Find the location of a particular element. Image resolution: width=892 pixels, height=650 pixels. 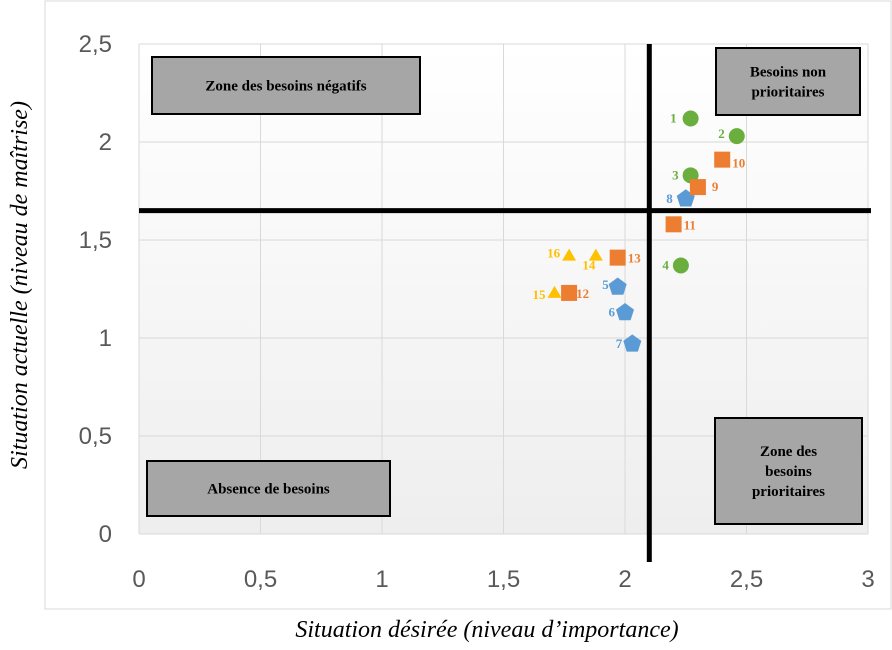

x-tick-label: 1 is located at coordinates (381, 579).